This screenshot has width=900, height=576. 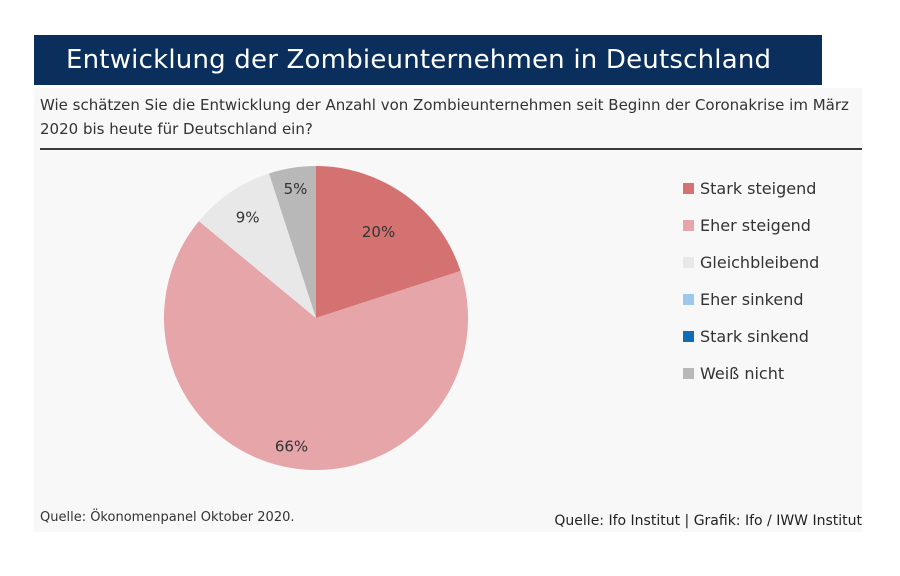 What do you see at coordinates (758, 188) in the screenshot?
I see `legend-label: Stark steigend` at bounding box center [758, 188].